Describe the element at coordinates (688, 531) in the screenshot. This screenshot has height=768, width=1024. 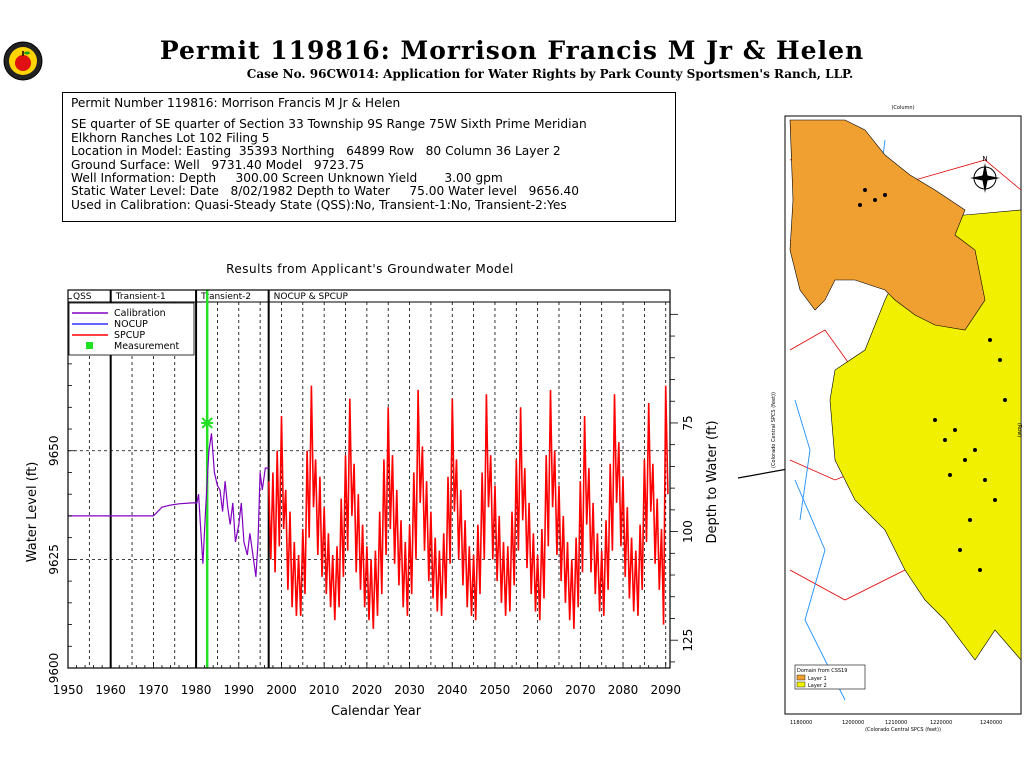
I see `y2-tick-label: 100` at that location.